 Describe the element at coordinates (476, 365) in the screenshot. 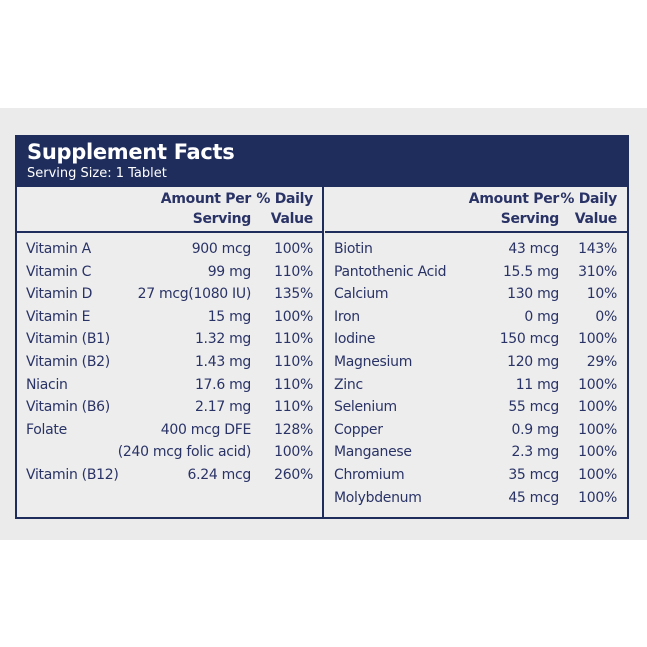

I see `nutrient-row: Magnesium 120 mg 29%` at that location.